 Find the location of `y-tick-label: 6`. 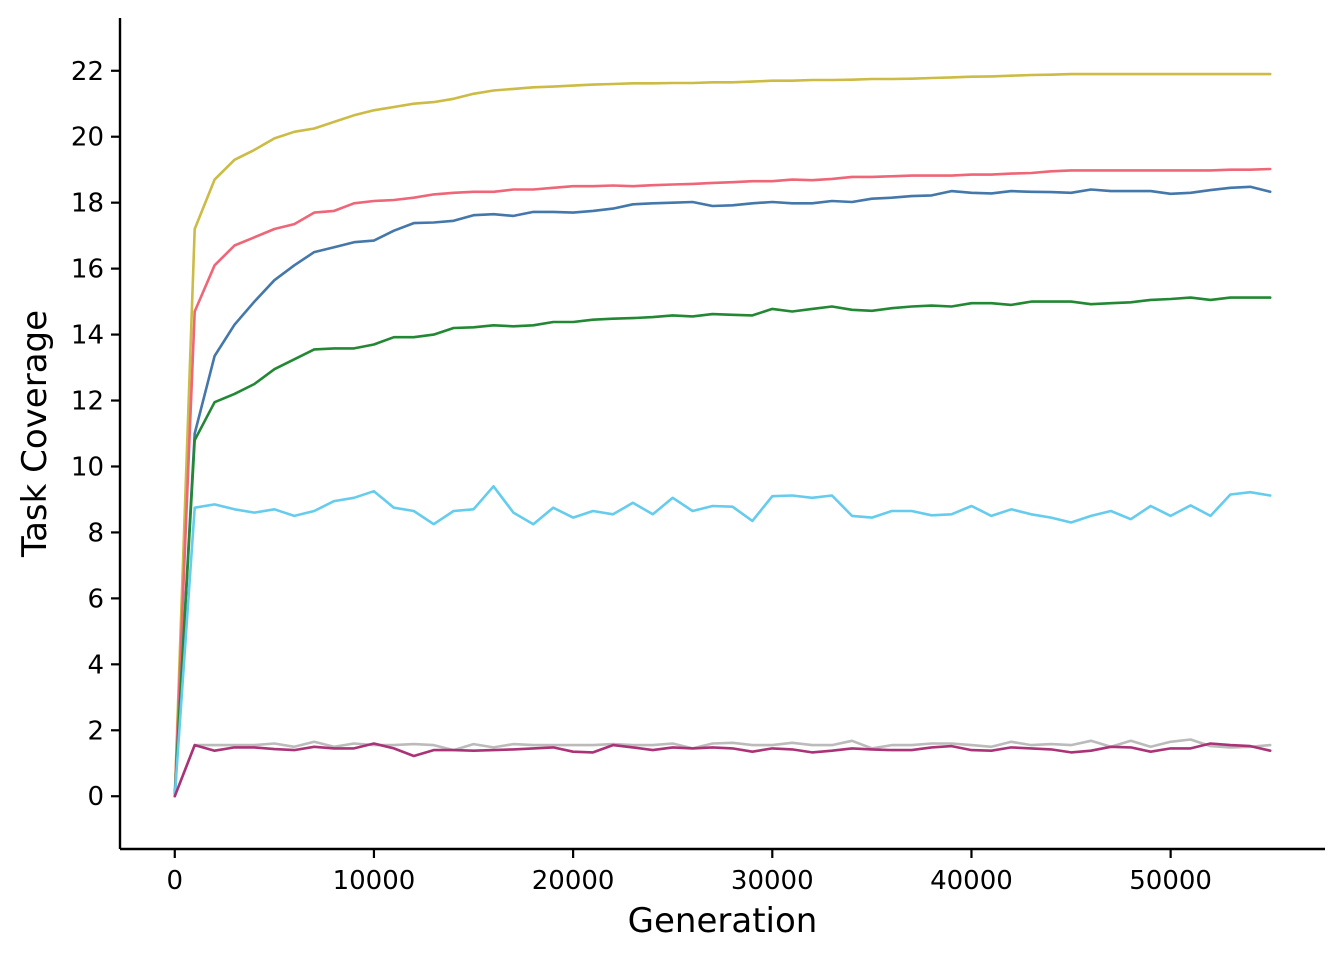

y-tick-label: 6 is located at coordinates (95, 599).